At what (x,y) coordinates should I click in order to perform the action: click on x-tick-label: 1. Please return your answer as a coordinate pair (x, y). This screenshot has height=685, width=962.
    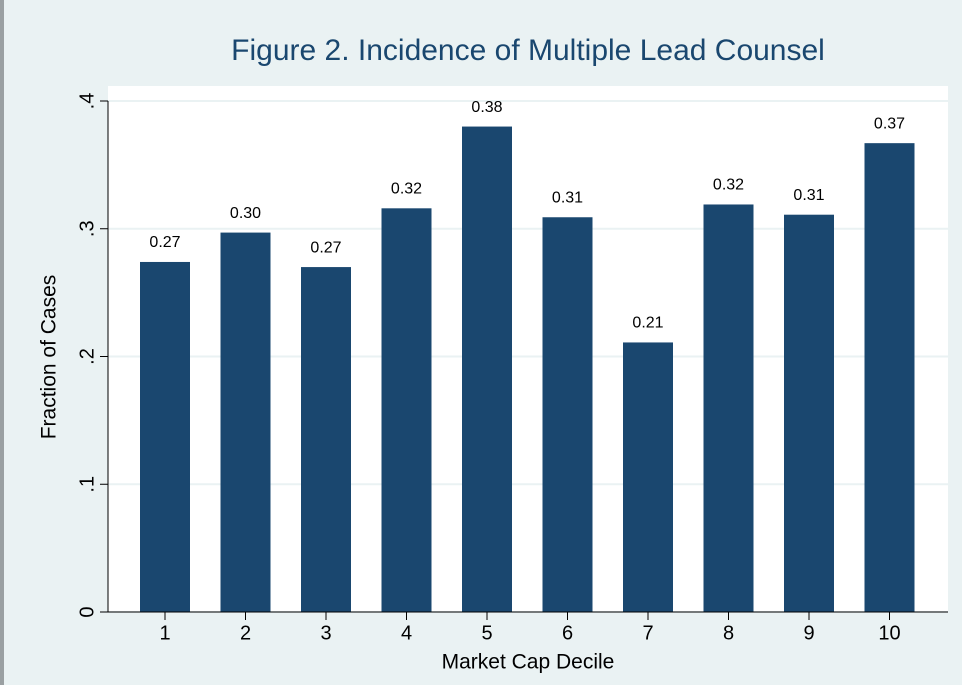
    Looking at the image, I should click on (164, 633).